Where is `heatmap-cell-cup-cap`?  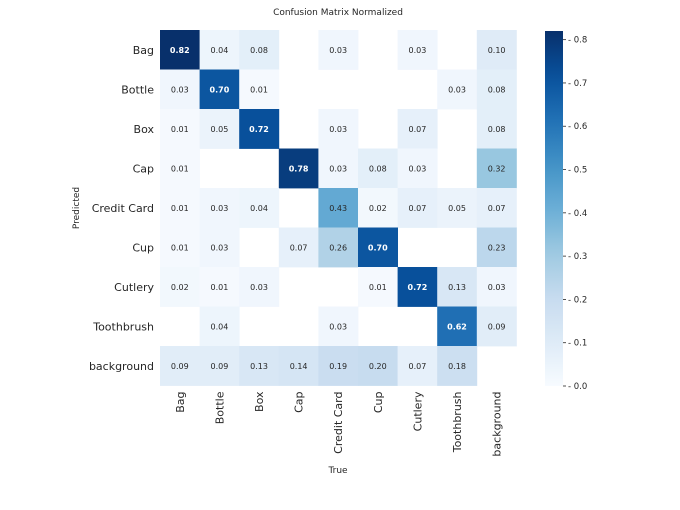
heatmap-cell-cup-cap is located at coordinates (298, 247).